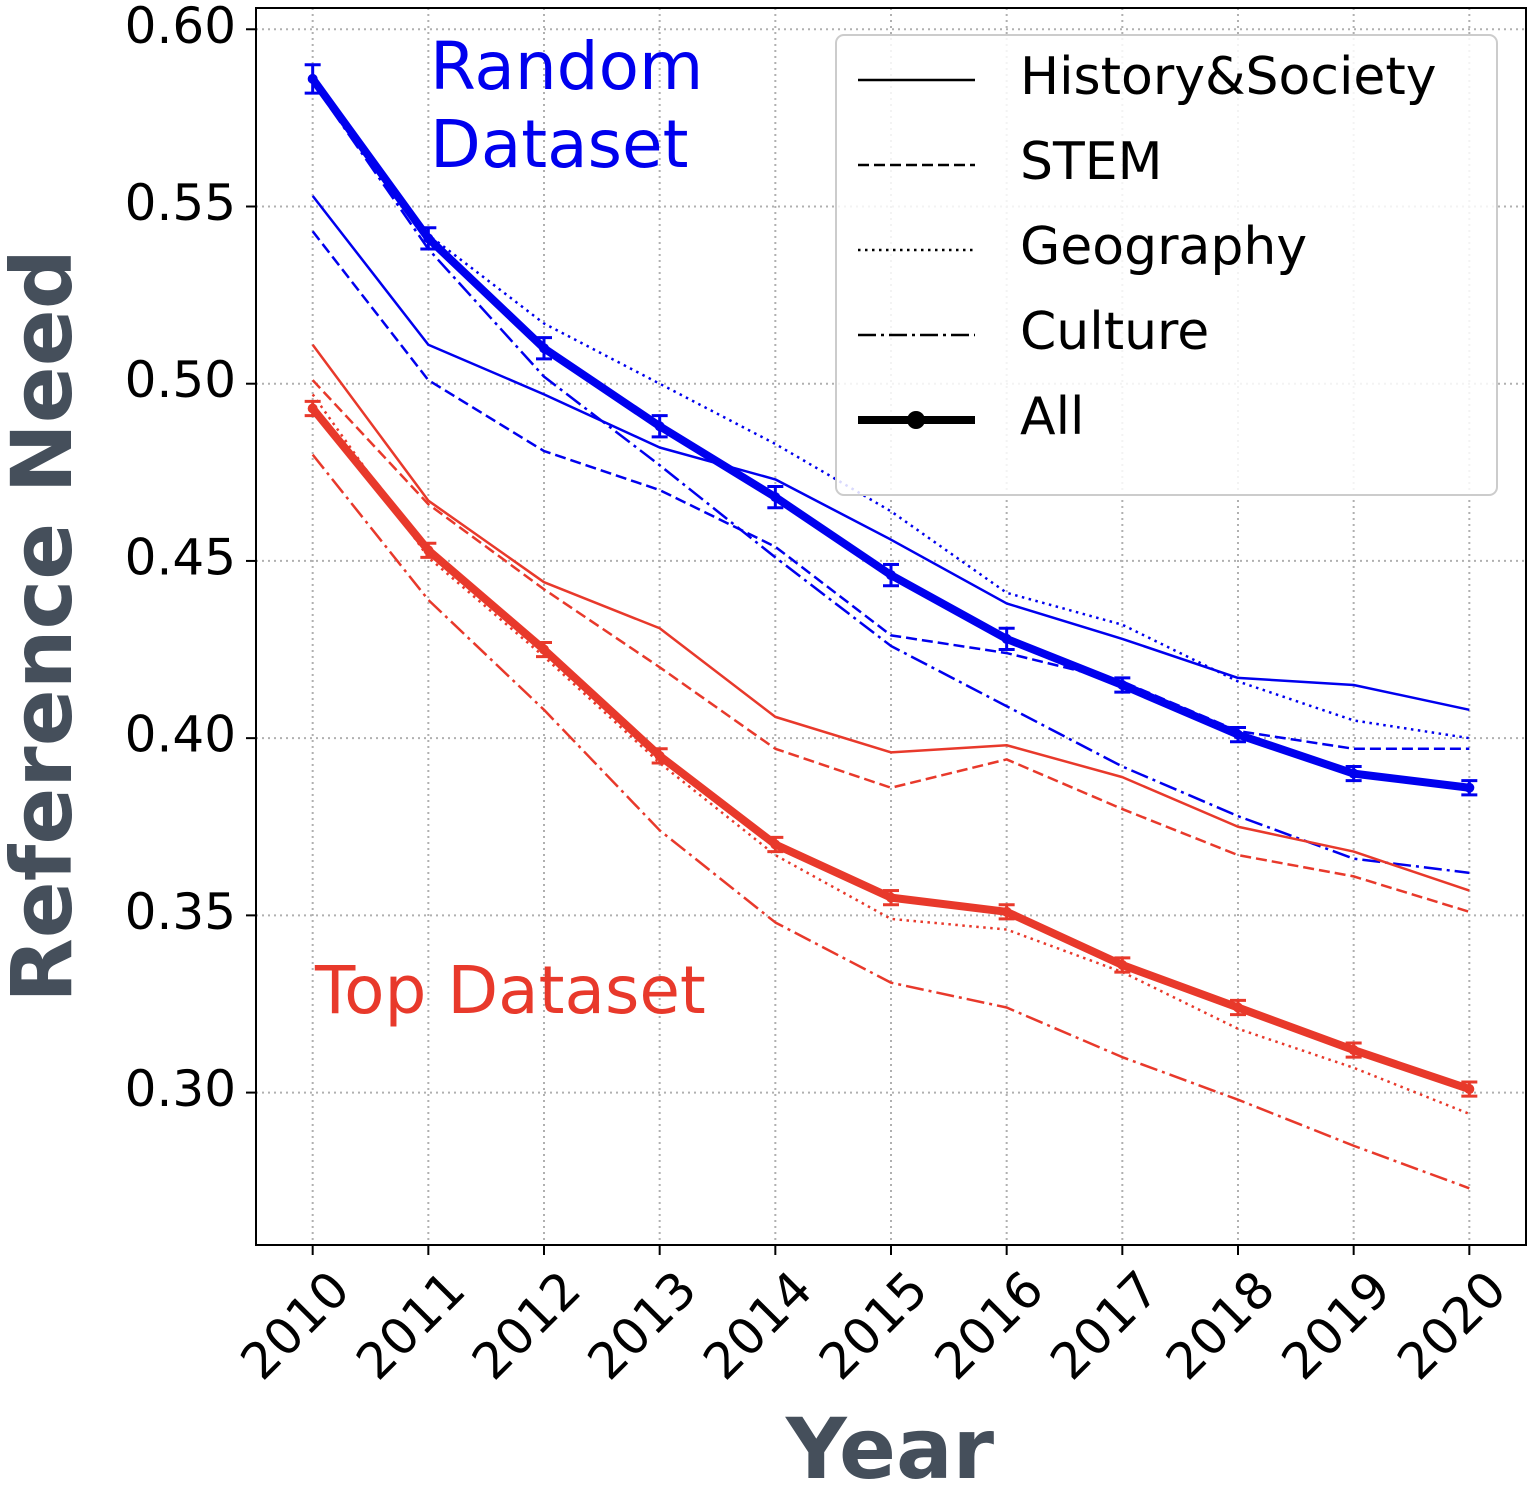 The width and height of the screenshot is (1532, 1500). I want to click on y-axis-label: Reference Need, so click(45, 626).